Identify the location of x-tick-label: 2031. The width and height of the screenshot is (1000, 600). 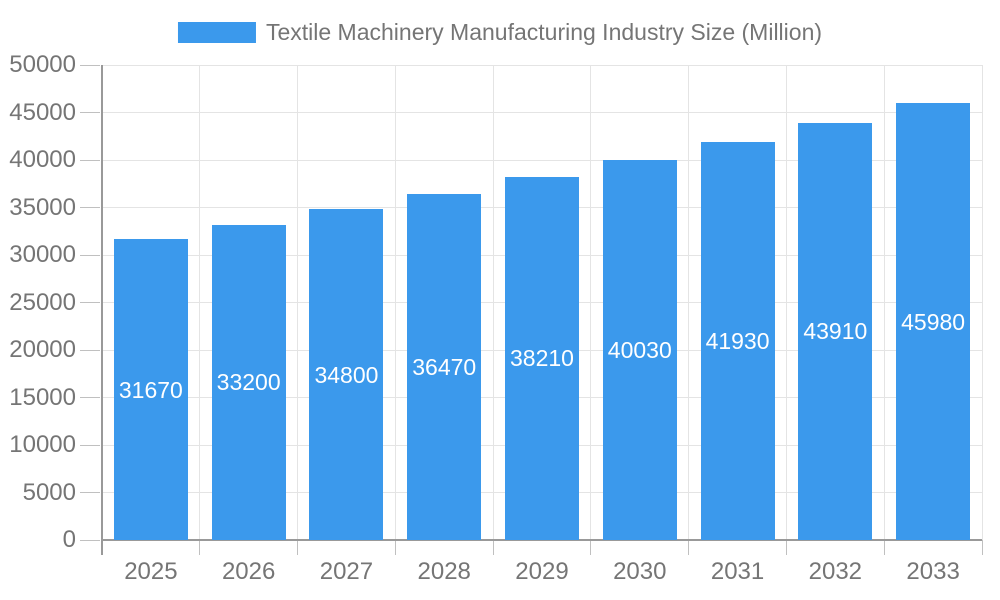
(737, 571).